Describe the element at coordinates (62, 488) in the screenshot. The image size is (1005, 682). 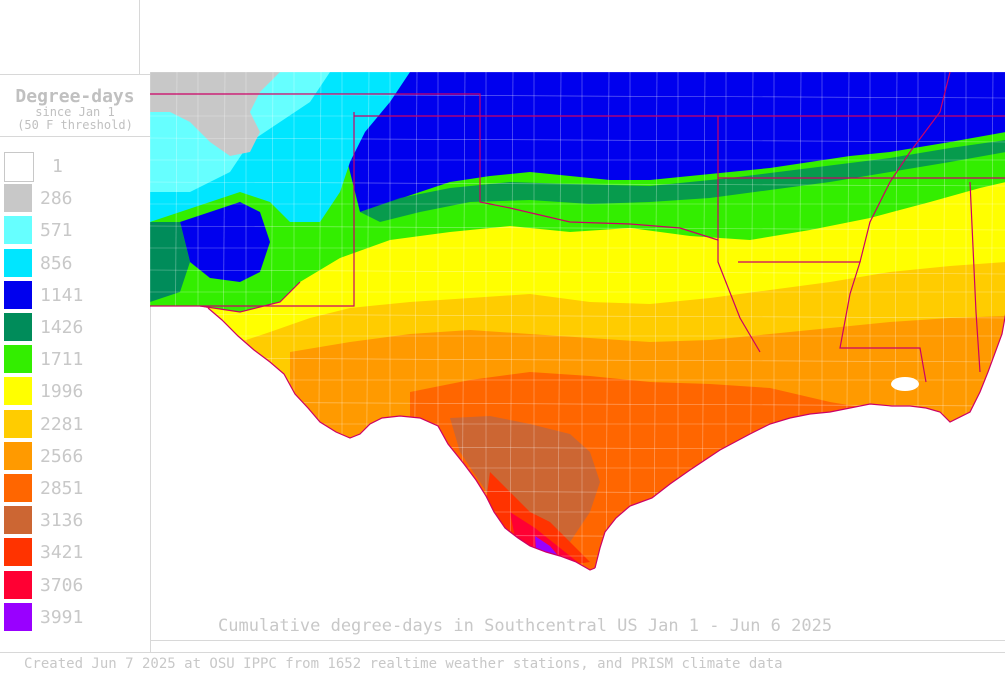
I see `legend-label: 2851` at that location.